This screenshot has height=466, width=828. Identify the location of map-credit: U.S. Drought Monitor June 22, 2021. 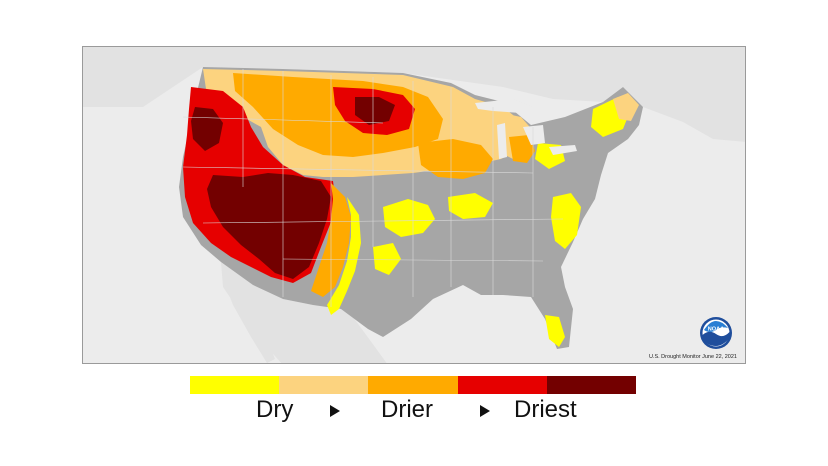
(692, 357).